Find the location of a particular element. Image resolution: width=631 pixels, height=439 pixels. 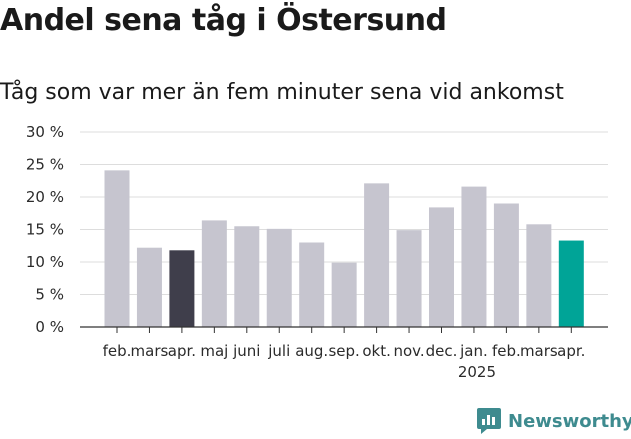

chart-title: Andel sena tåg i Östersund is located at coordinates (223, 20).